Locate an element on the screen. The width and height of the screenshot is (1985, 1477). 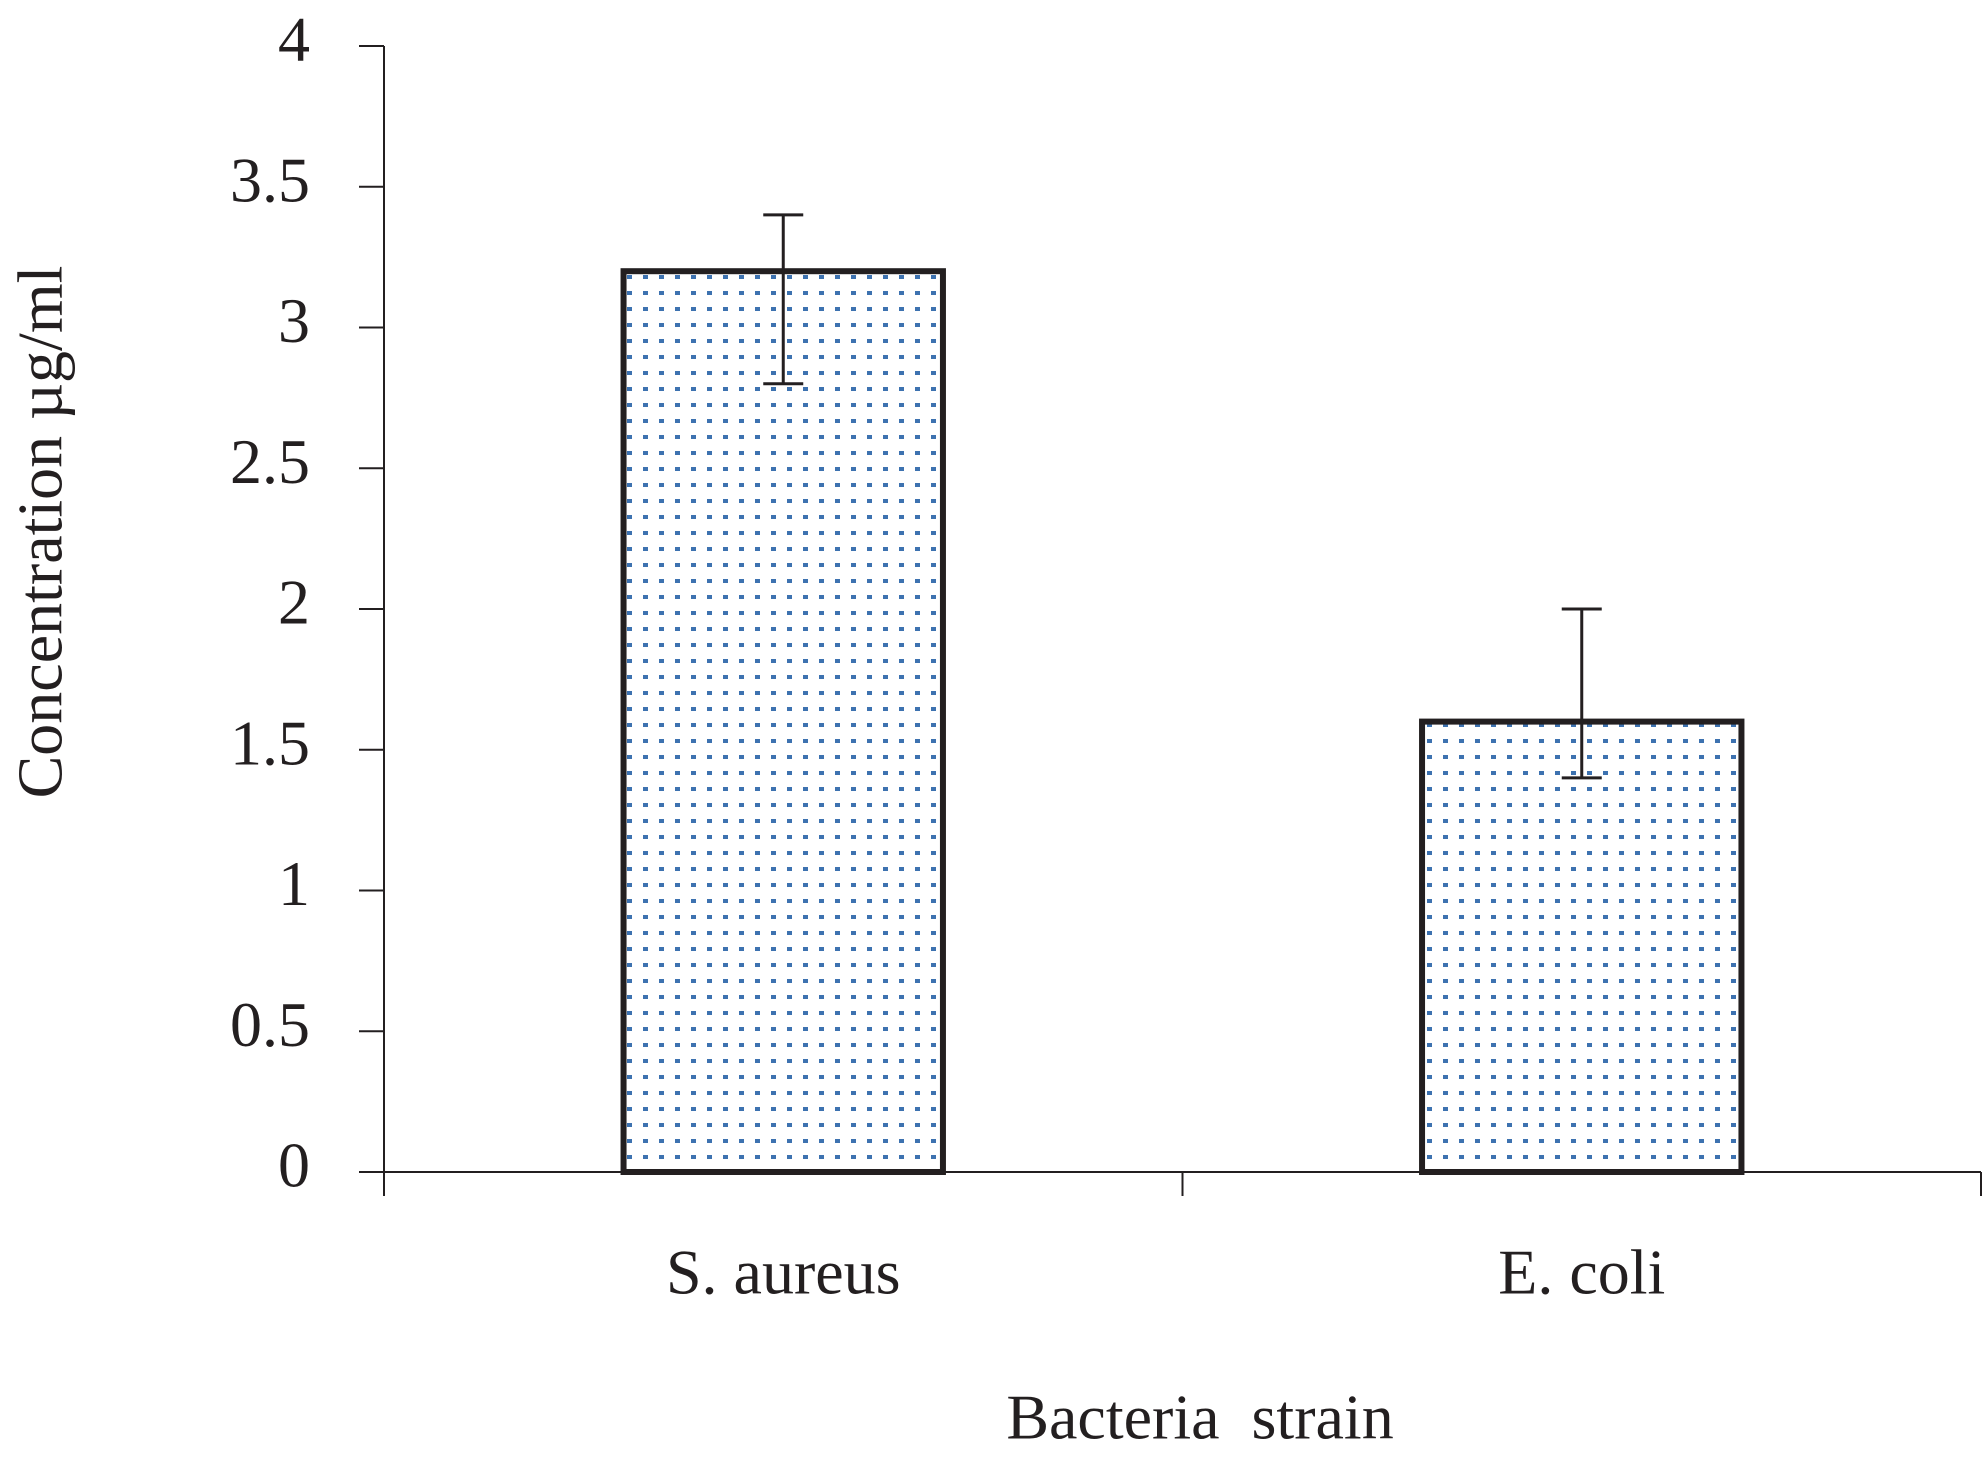
x-tick-label: E. coli is located at coordinates (1581, 1272).